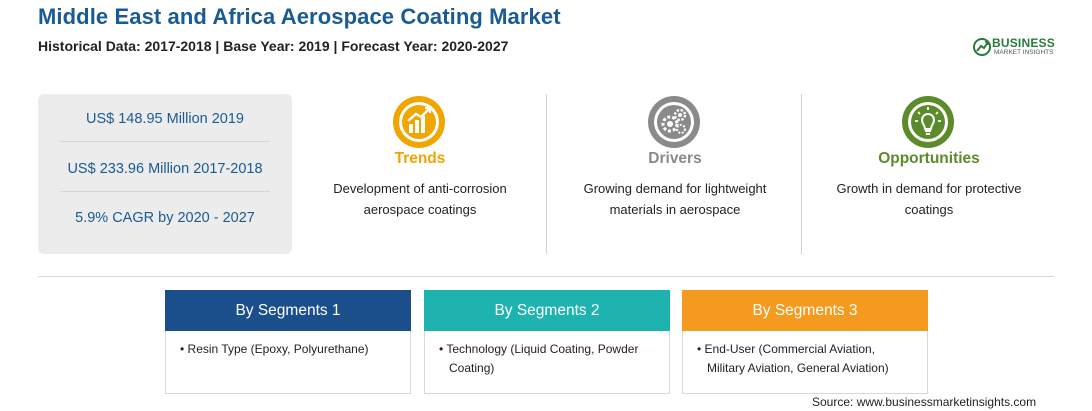 The height and width of the screenshot is (411, 1092). I want to click on stat-market-value-2019: US$ 148.95 Million 2019, so click(165, 119).